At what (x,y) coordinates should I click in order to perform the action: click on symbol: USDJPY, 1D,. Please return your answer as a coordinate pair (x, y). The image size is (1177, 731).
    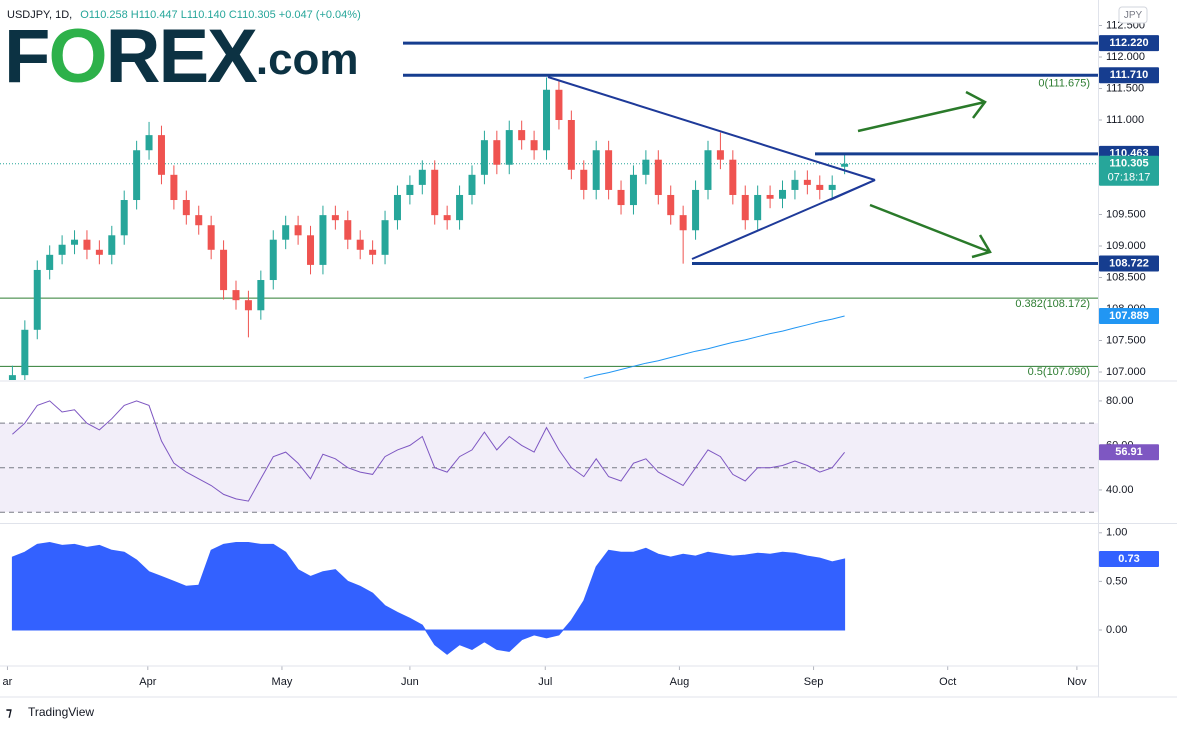
    Looking at the image, I should click on (39, 15).